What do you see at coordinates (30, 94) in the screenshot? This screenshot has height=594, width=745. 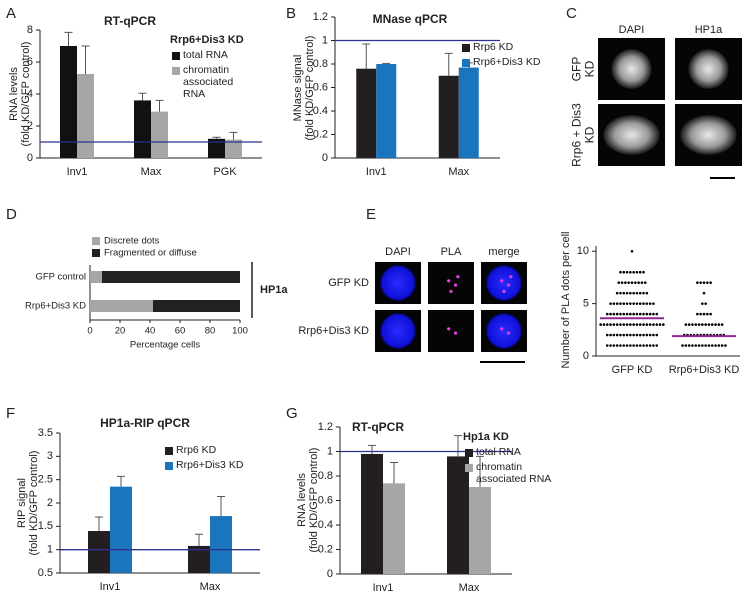 I see `y-tick-label: 4` at bounding box center [30, 94].